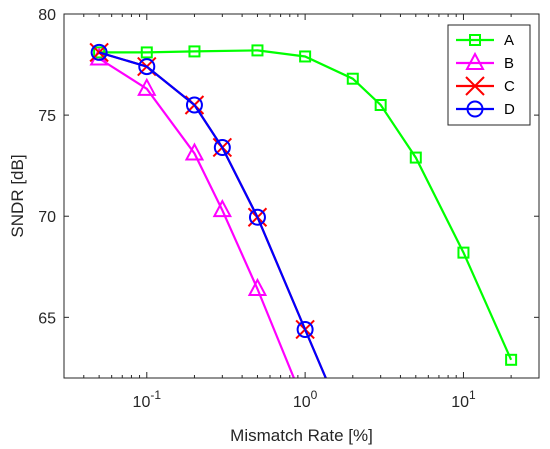 Image resolution: width=550 pixels, height=449 pixels. I want to click on x-tick-exponent: -1, so click(155, 395).